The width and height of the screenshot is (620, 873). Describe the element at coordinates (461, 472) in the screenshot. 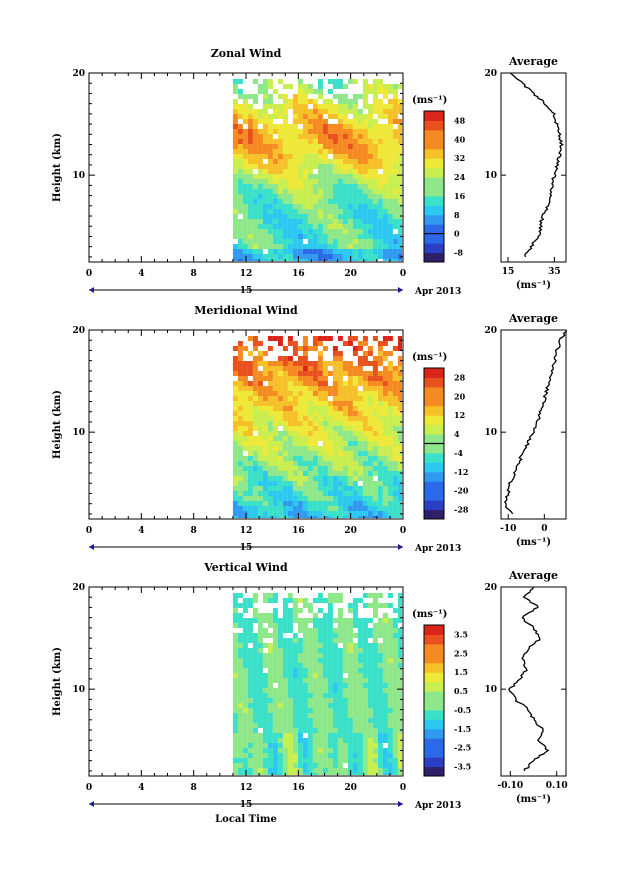

I see `colorbar-tick-label: -12` at that location.